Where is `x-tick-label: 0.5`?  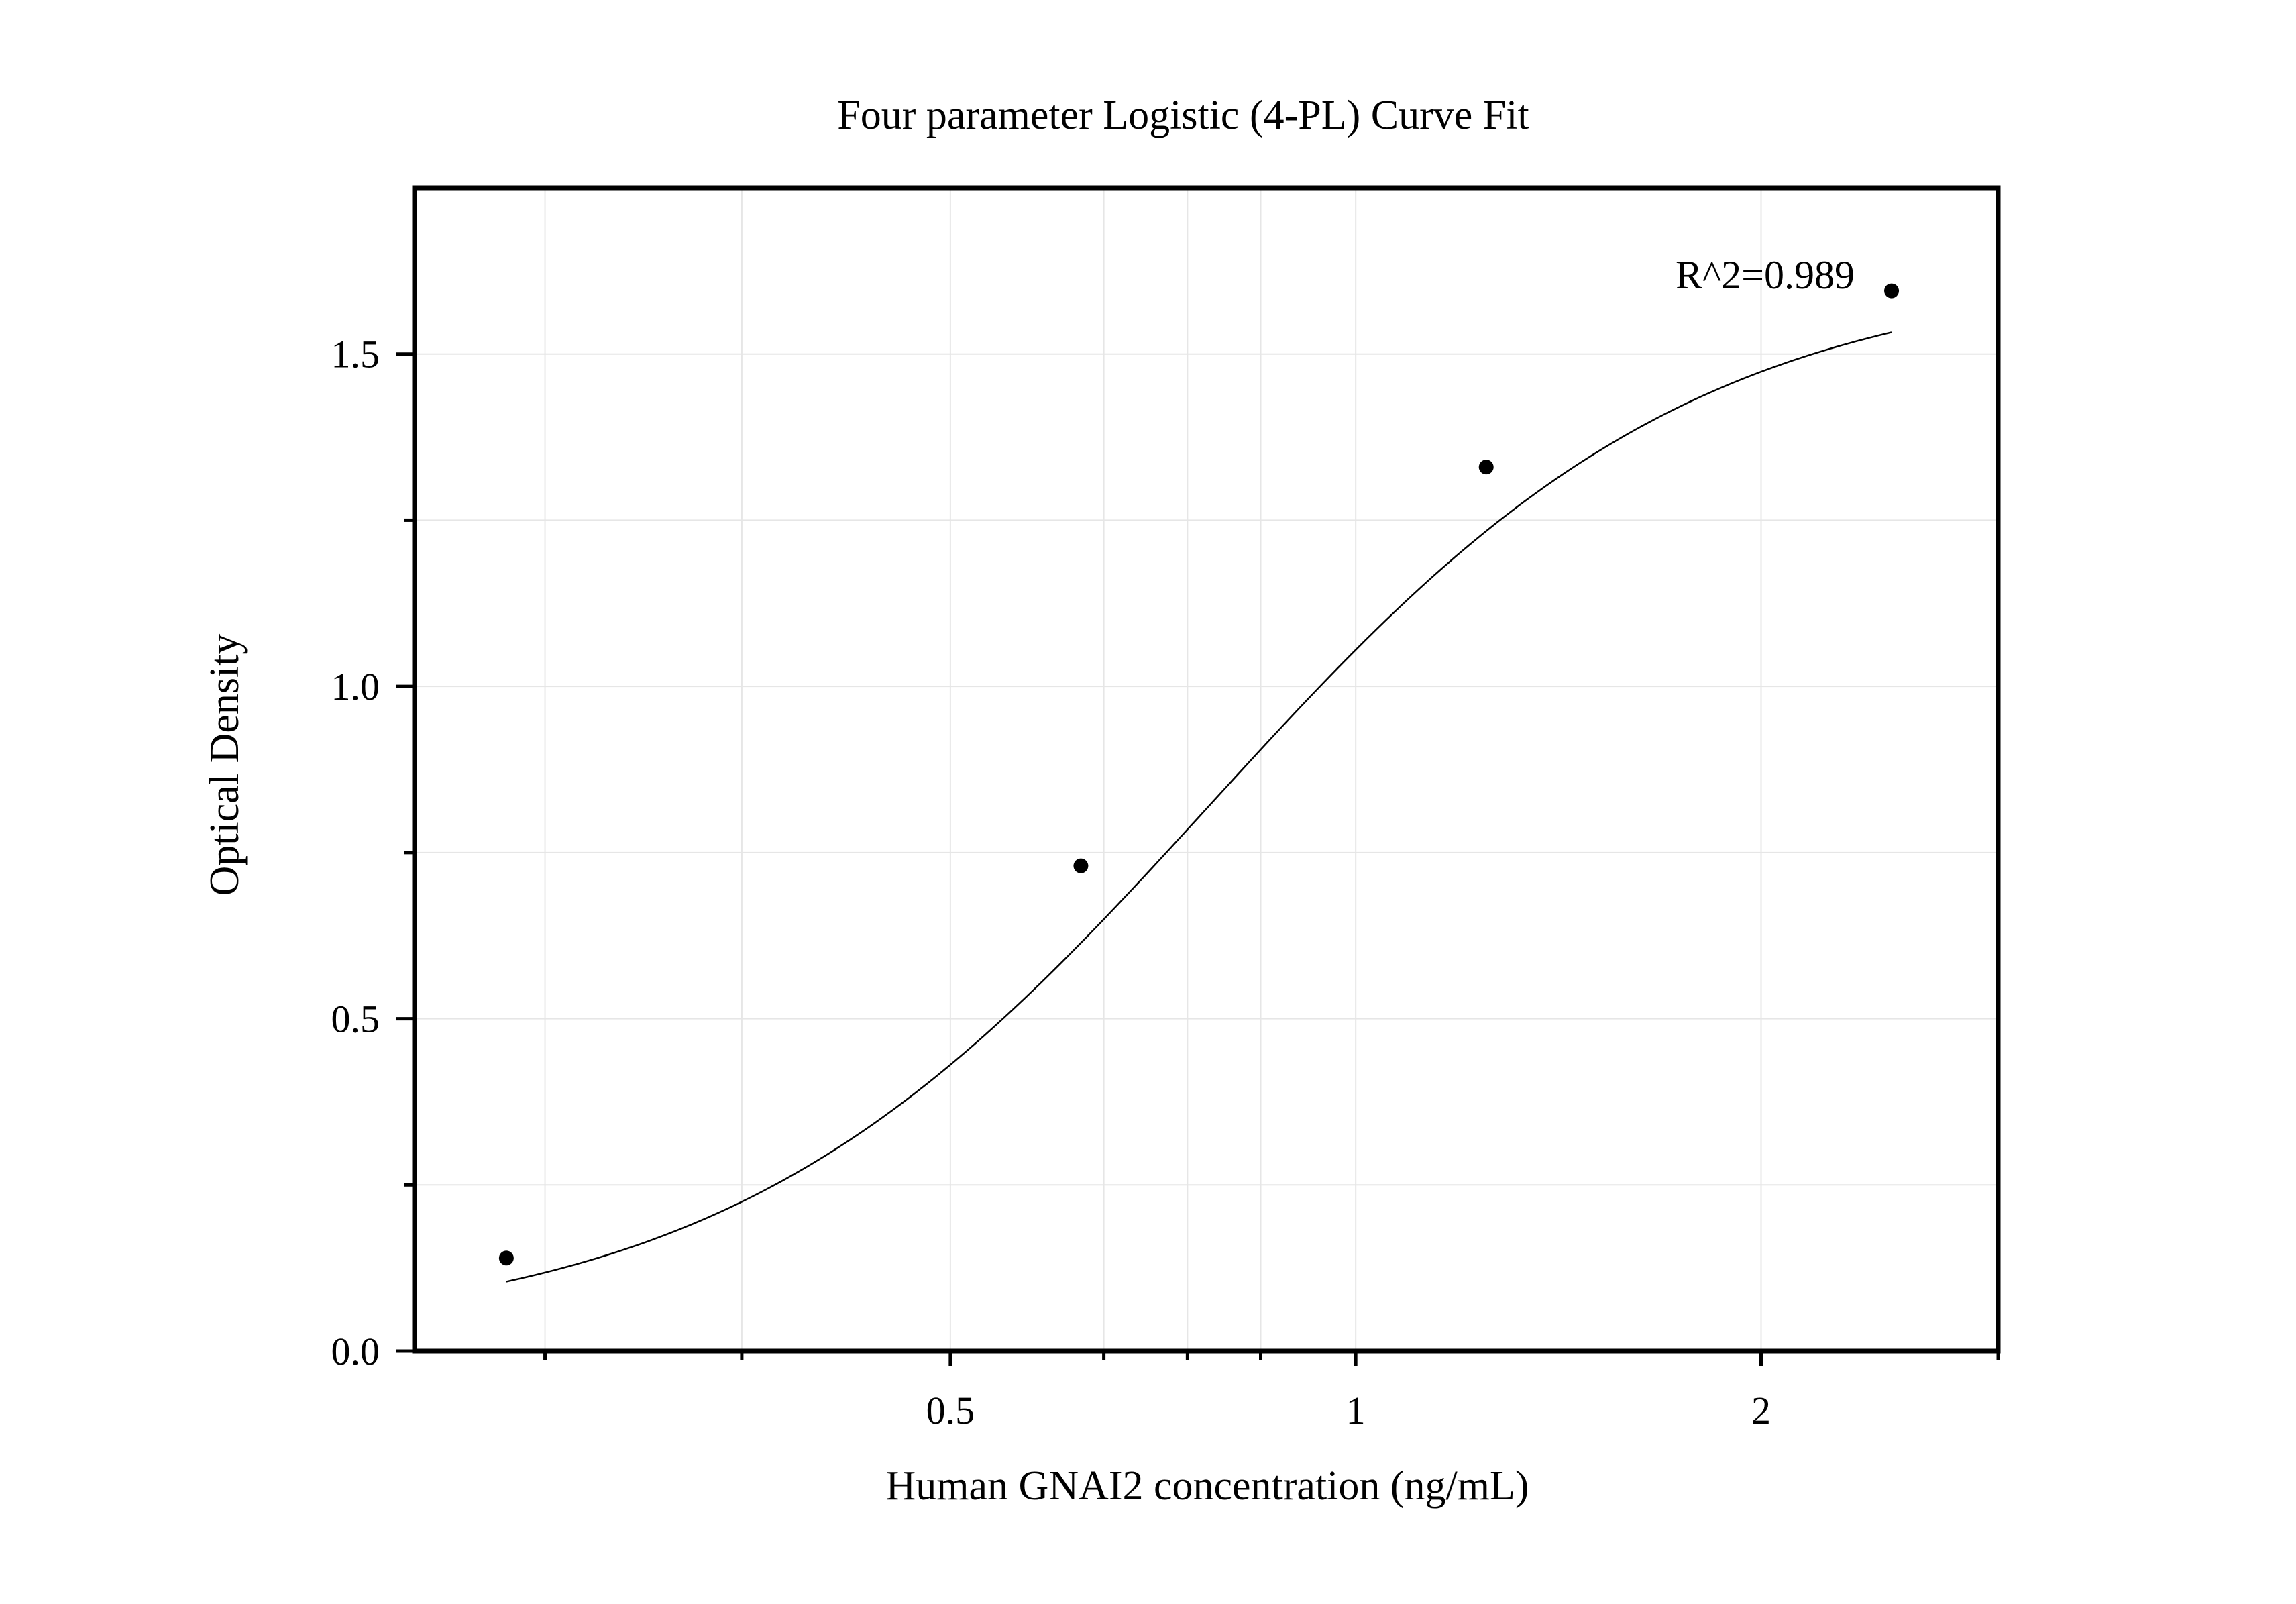 x-tick-label: 0.5 is located at coordinates (950, 1410).